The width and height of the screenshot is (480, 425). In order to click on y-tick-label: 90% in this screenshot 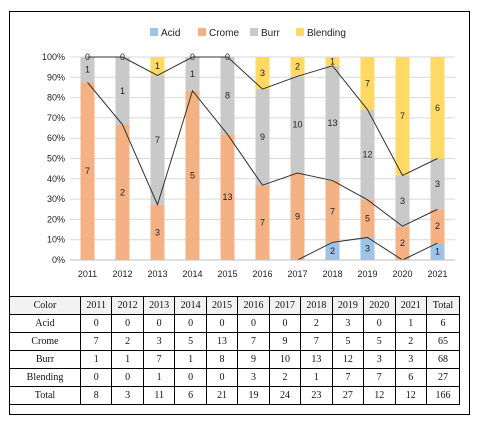, I will do `click(56, 77)`.